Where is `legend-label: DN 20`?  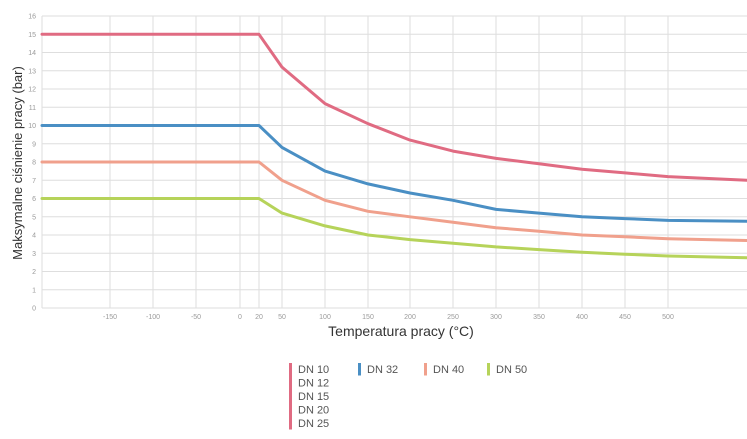 legend-label: DN 20 is located at coordinates (313, 411).